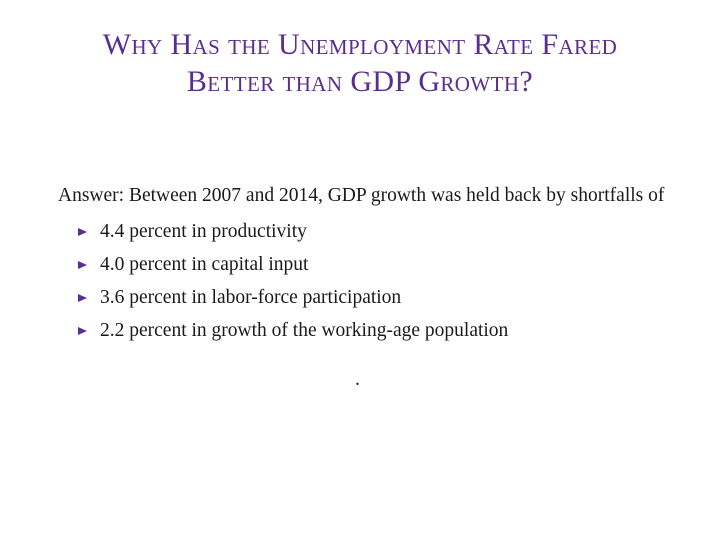 This screenshot has height=541, width=720. What do you see at coordinates (203, 231) in the screenshot?
I see `bullet-text: 4.4 percent in productivity` at bounding box center [203, 231].